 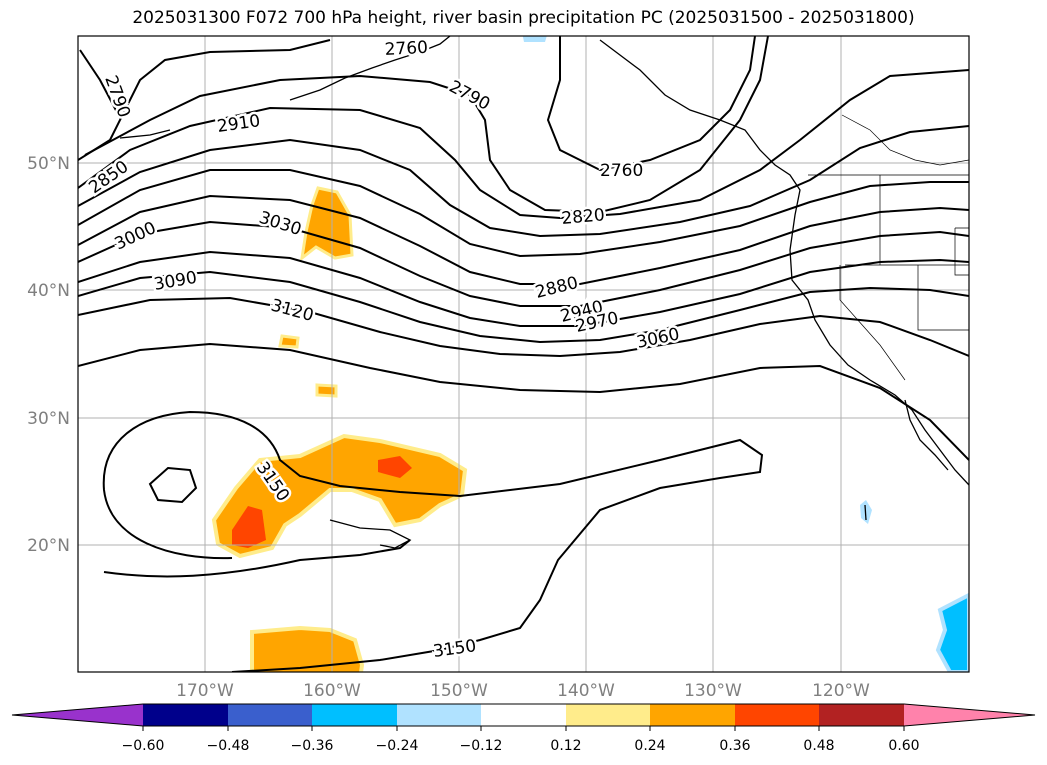 What do you see at coordinates (312, 746) in the screenshot?
I see `colorbar-tick-label: −0.36` at bounding box center [312, 746].